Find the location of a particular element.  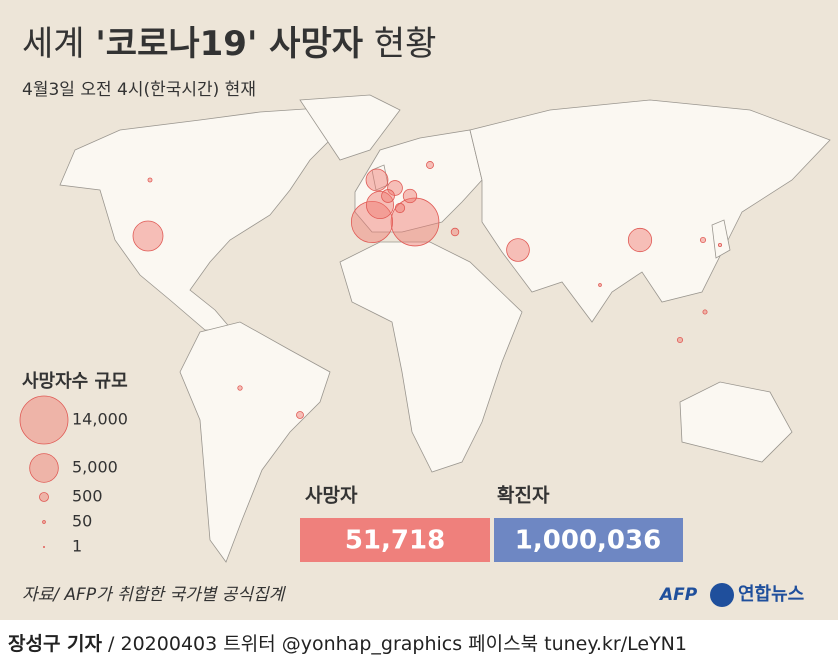

legend-label: 50 is located at coordinates (82, 521).